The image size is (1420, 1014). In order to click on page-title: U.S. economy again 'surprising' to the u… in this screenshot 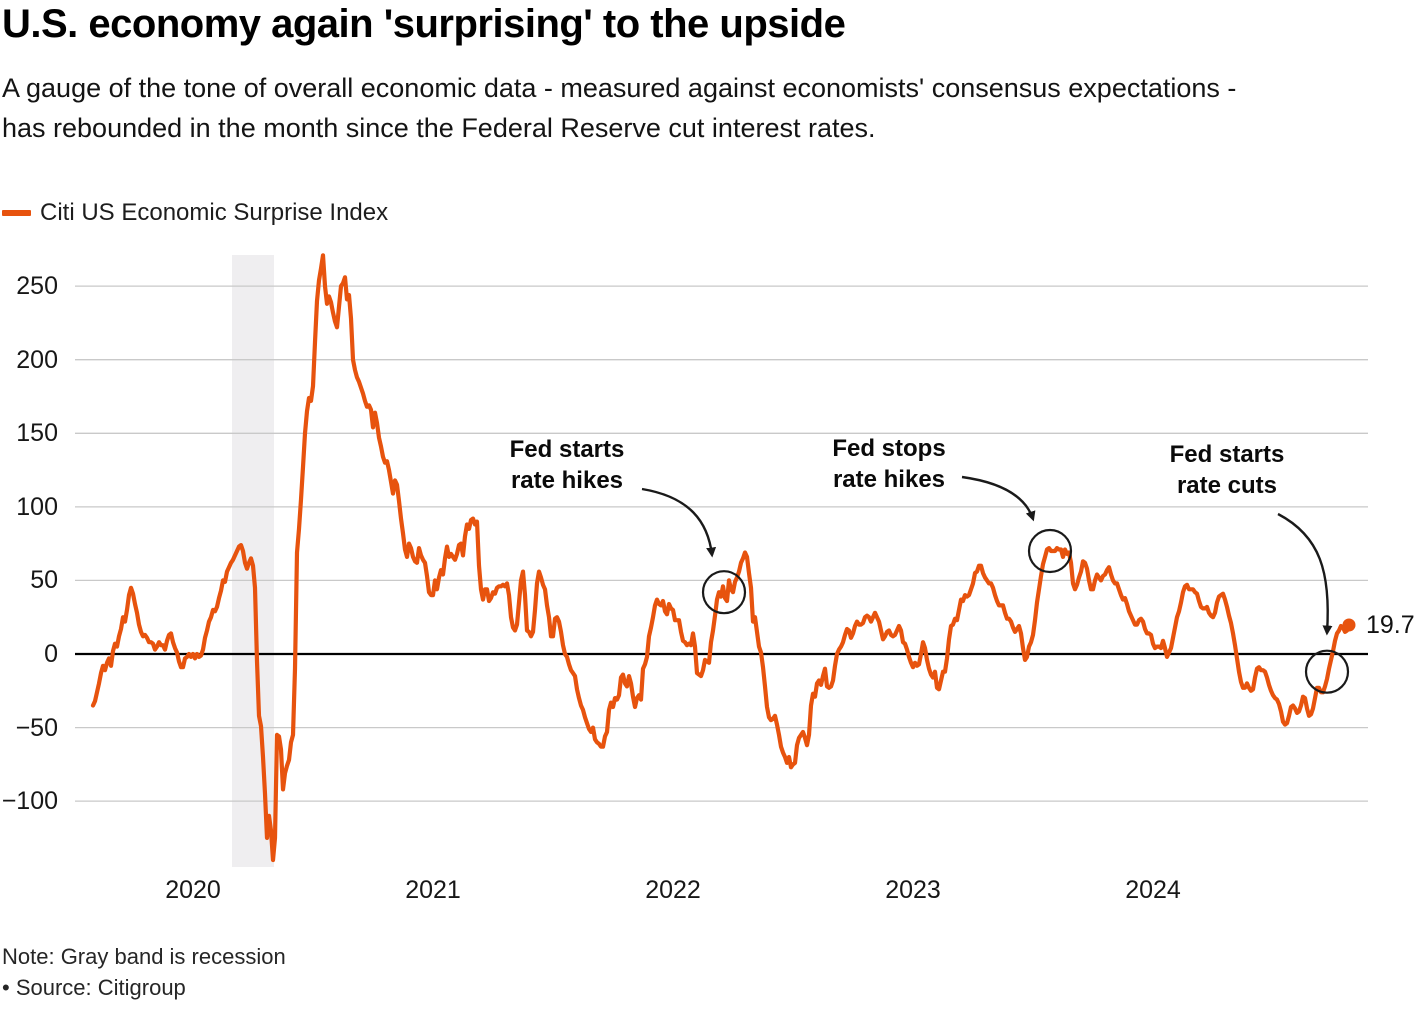, I will do `click(424, 24)`.